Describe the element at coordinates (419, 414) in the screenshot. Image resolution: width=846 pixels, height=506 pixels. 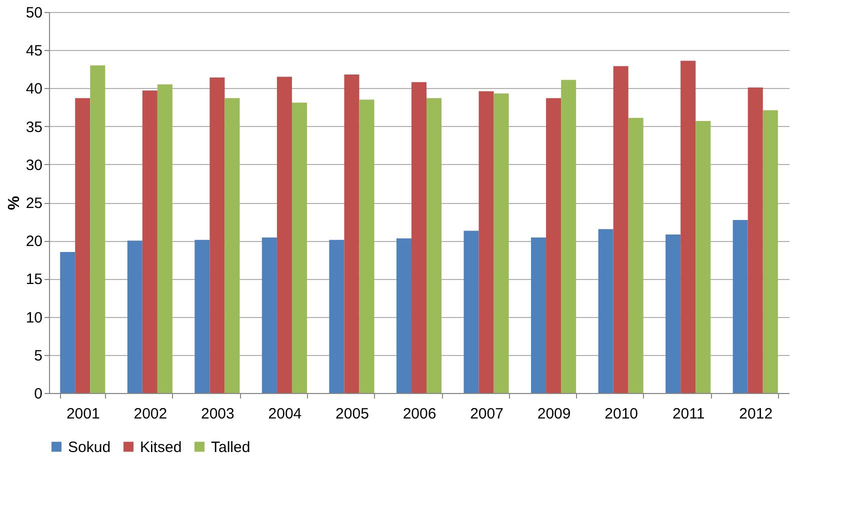
I see `x-tick-label: 2006` at that location.